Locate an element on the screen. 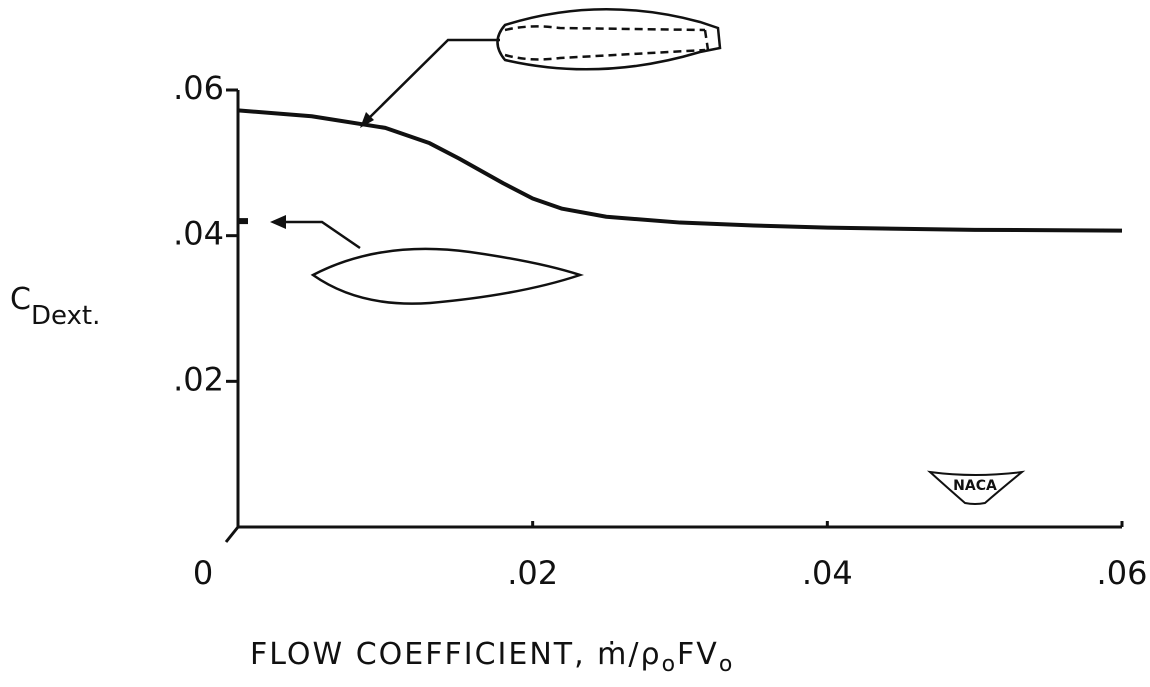  logo-text: NACA is located at coordinates (975, 486).